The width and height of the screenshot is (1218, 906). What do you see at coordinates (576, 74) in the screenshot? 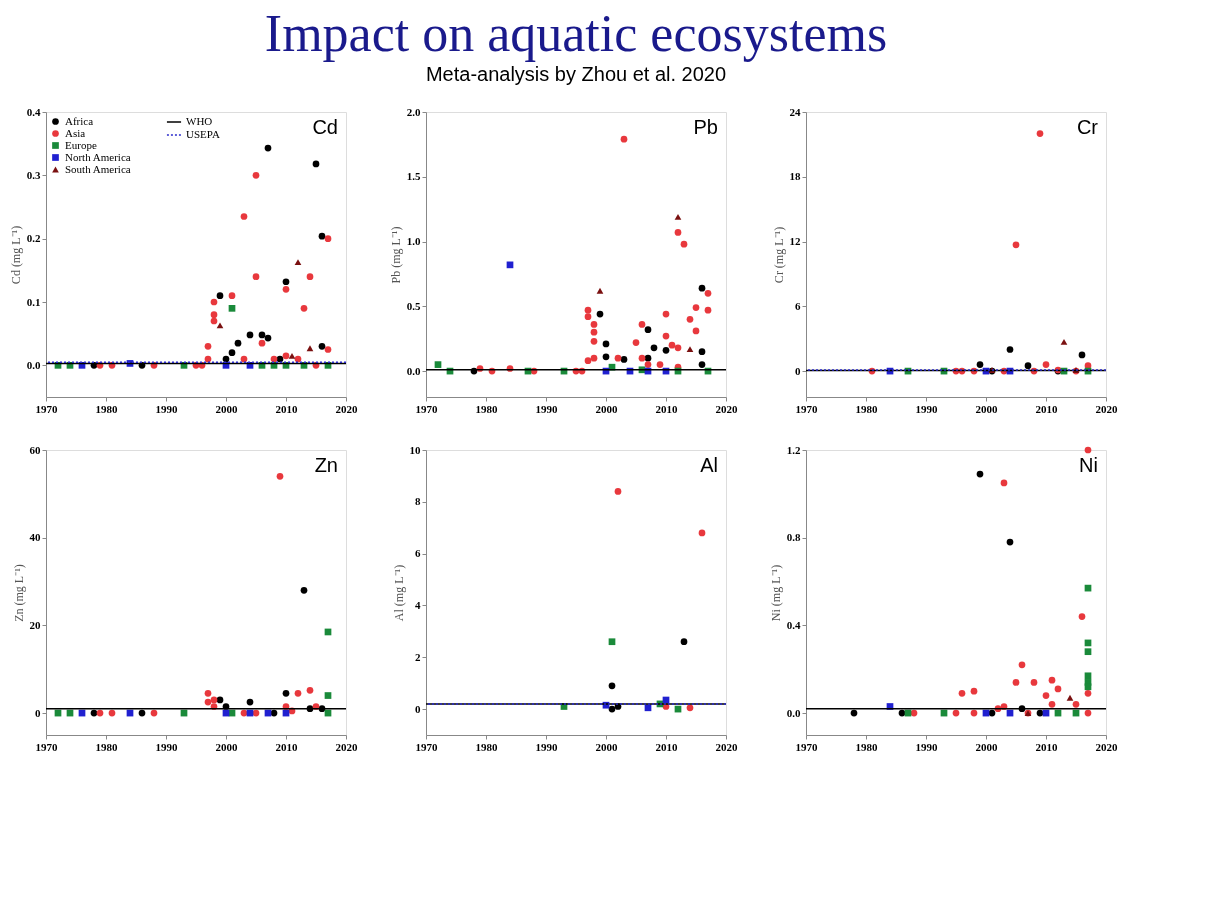
I see `chart-subtitle: Meta-analysis by Zhou et al. 2020` at bounding box center [576, 74].